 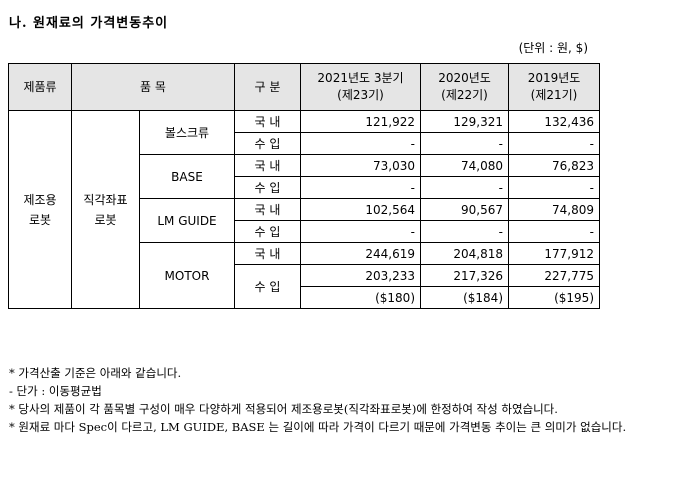 What do you see at coordinates (105, 199) in the screenshot?
I see `subcategory-line: 직각좌표` at bounding box center [105, 199].